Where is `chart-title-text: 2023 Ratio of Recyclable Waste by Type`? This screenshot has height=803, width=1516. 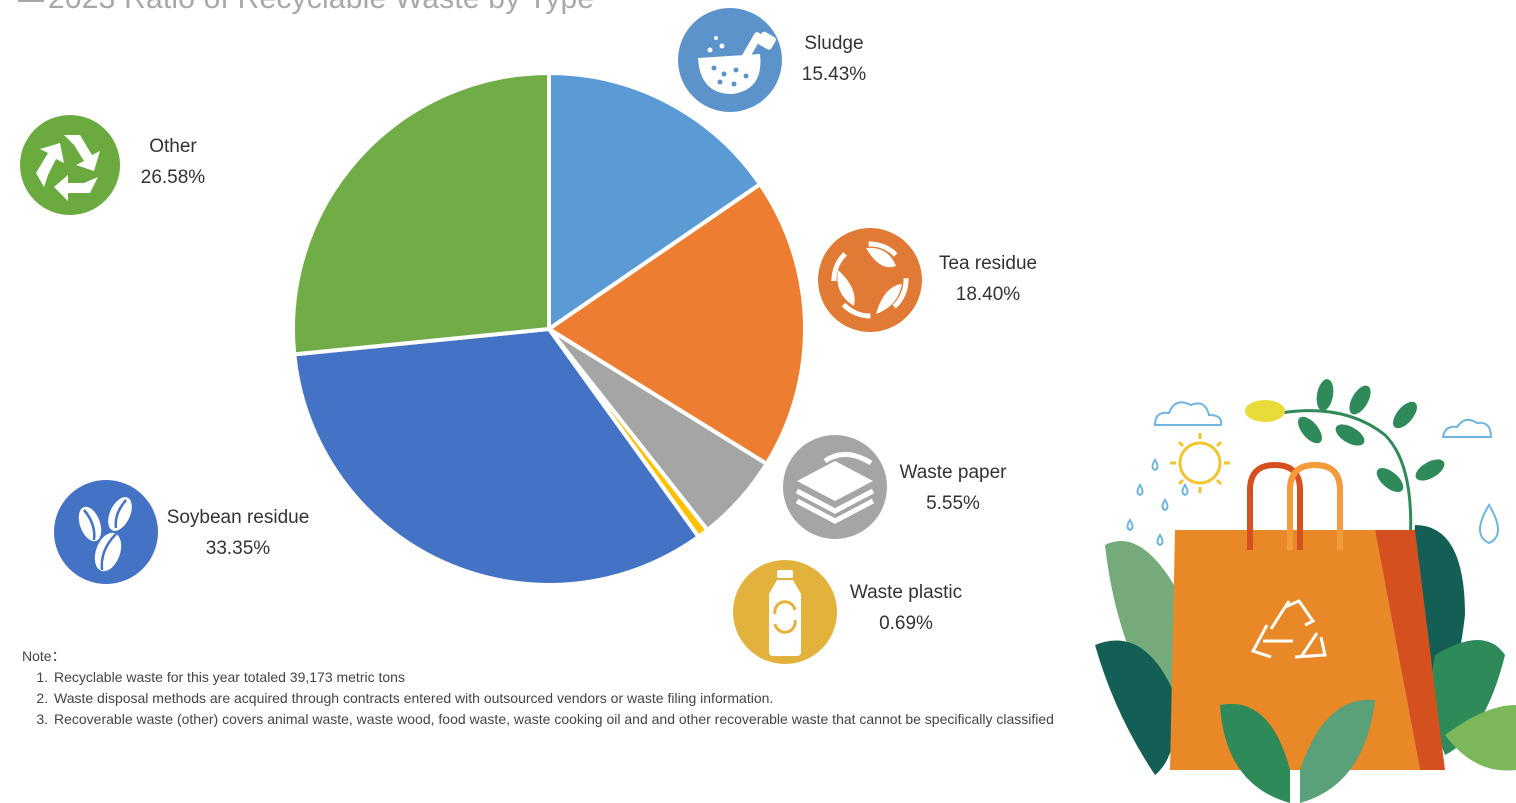 chart-title-text: 2023 Ratio of Recyclable Waste by Type is located at coordinates (321, 7).